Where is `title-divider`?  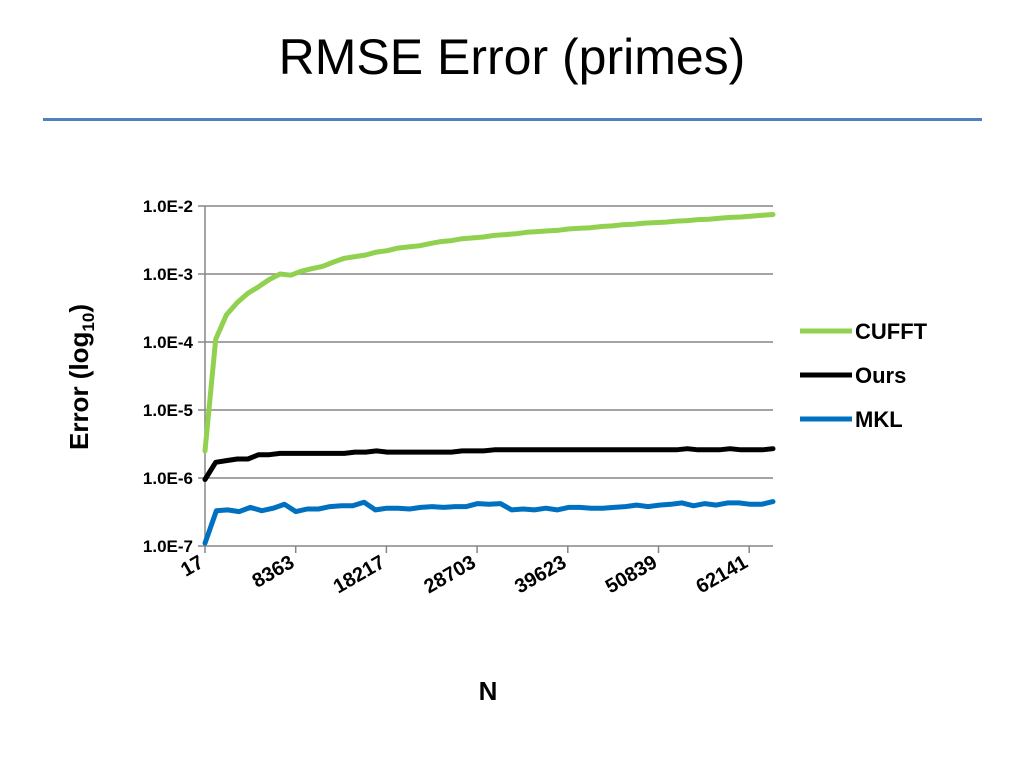
title-divider is located at coordinates (512, 119).